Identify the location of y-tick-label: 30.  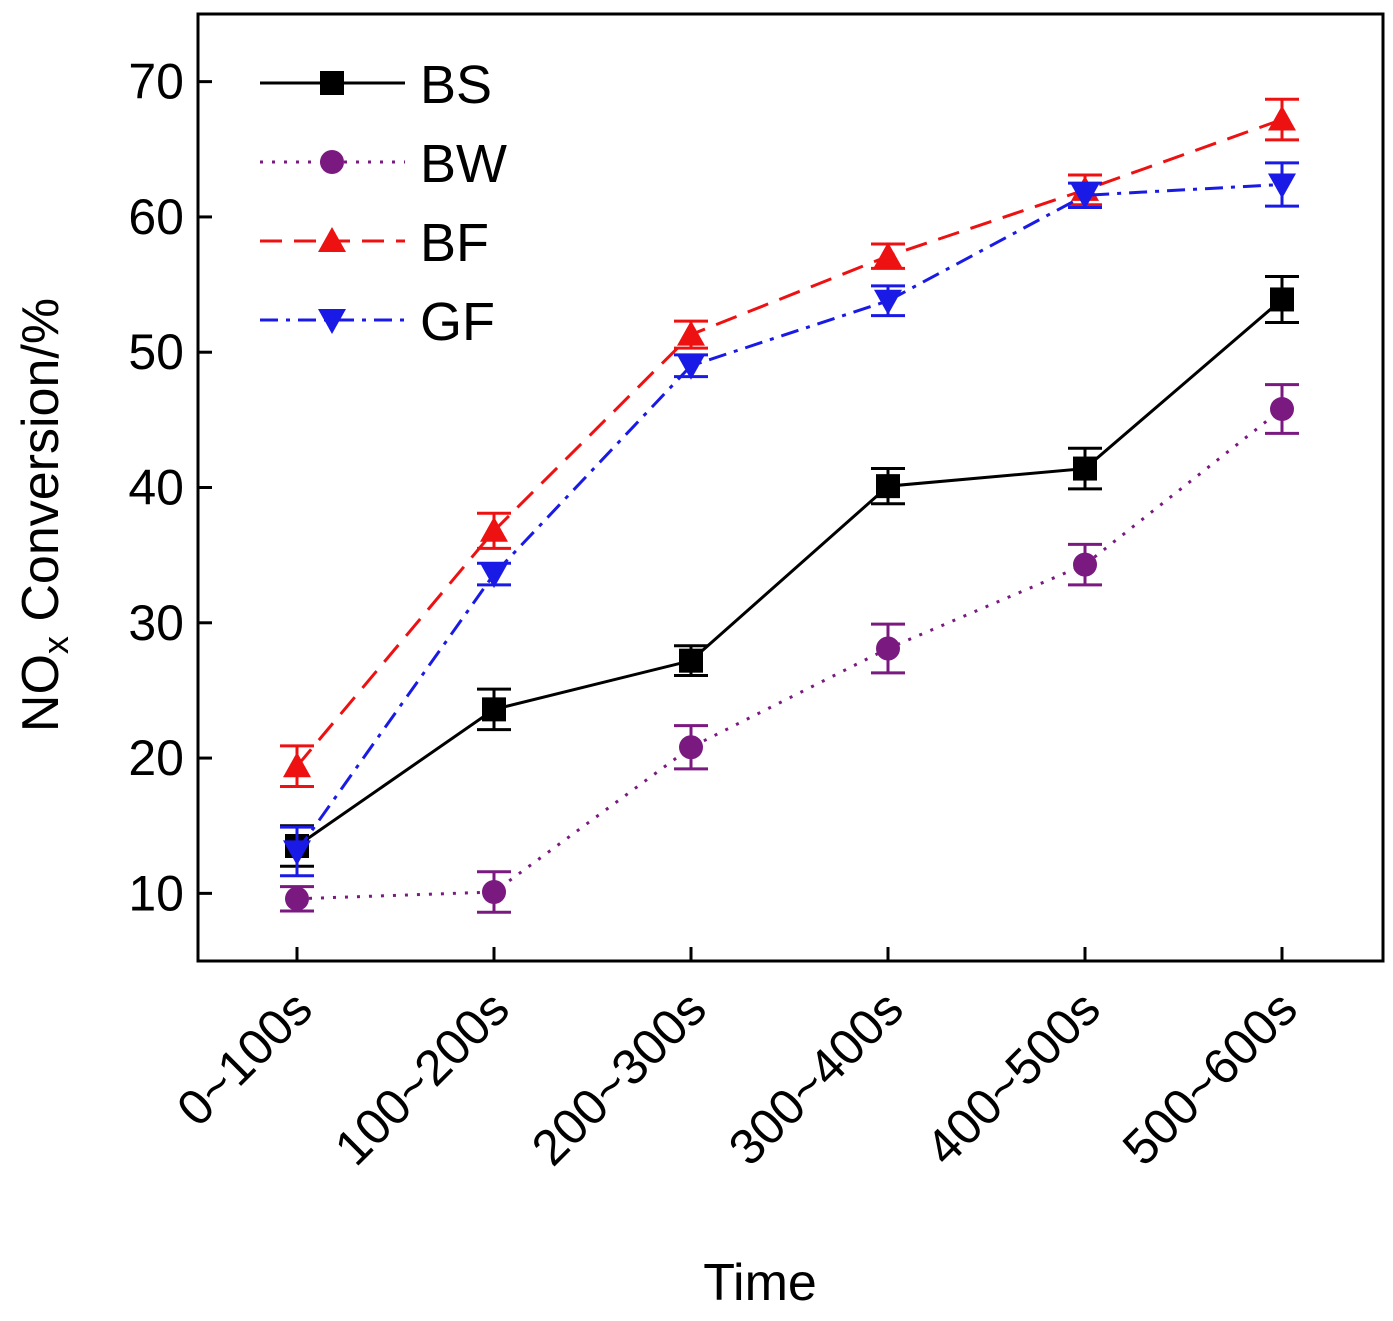
(156, 623).